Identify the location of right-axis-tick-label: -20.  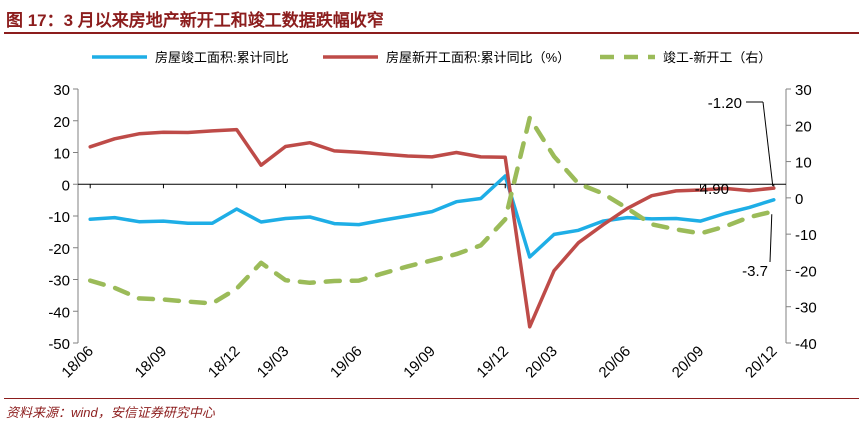
(806, 271).